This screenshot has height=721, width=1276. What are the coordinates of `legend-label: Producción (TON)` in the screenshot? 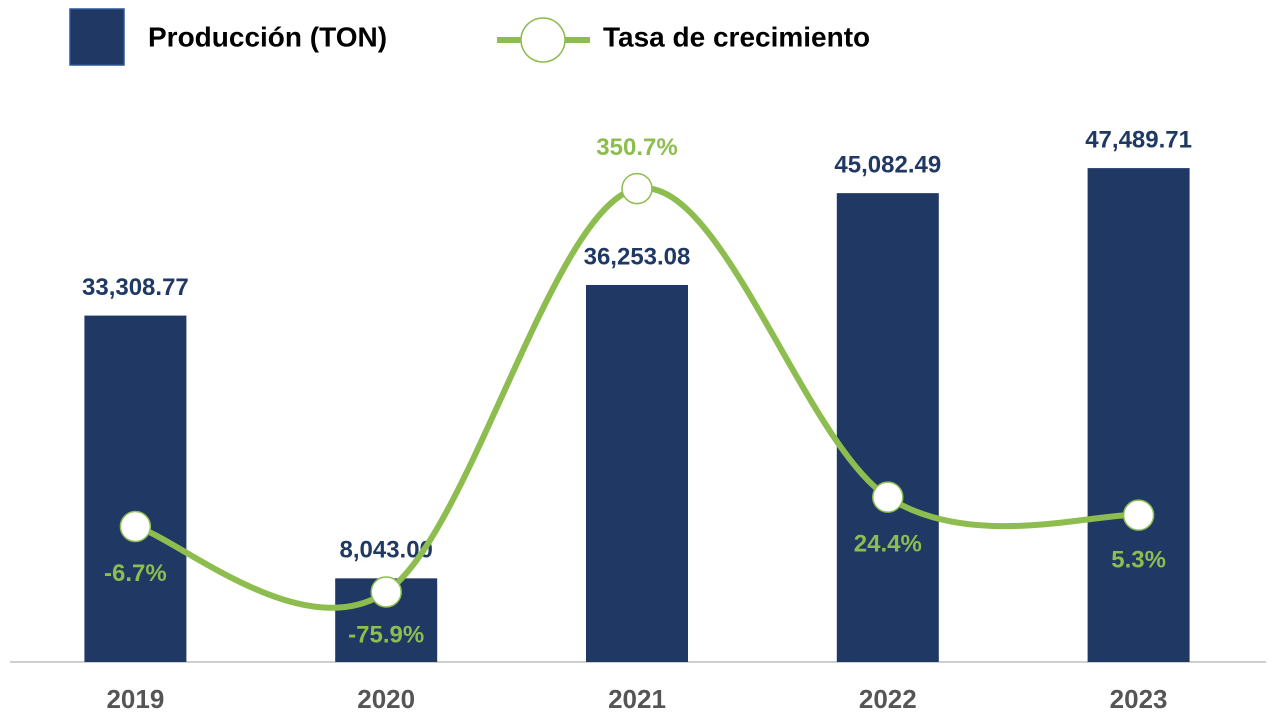 It's located at (267, 36).